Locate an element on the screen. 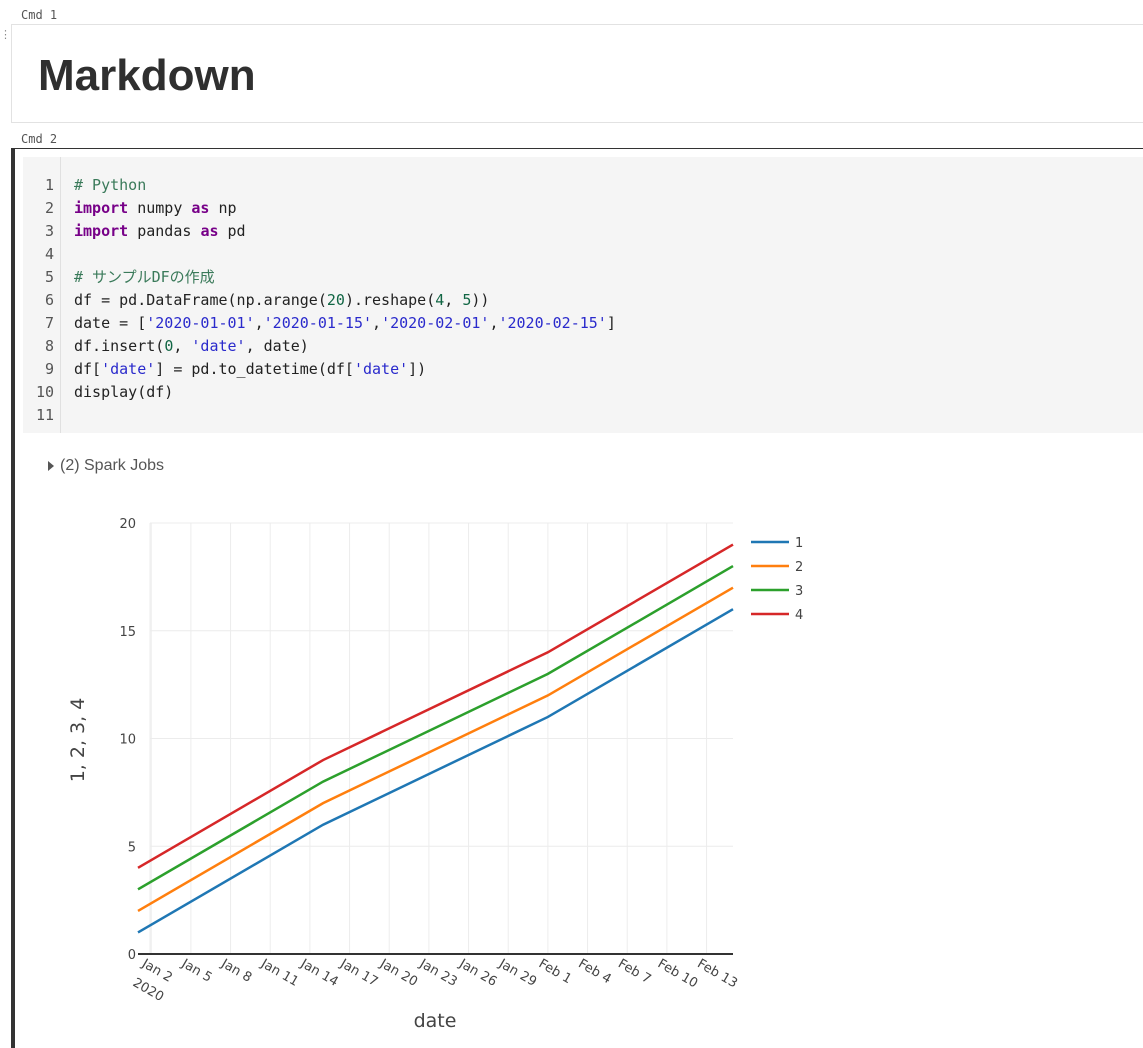  markdown-cell: Markdown is located at coordinates (577, 73).